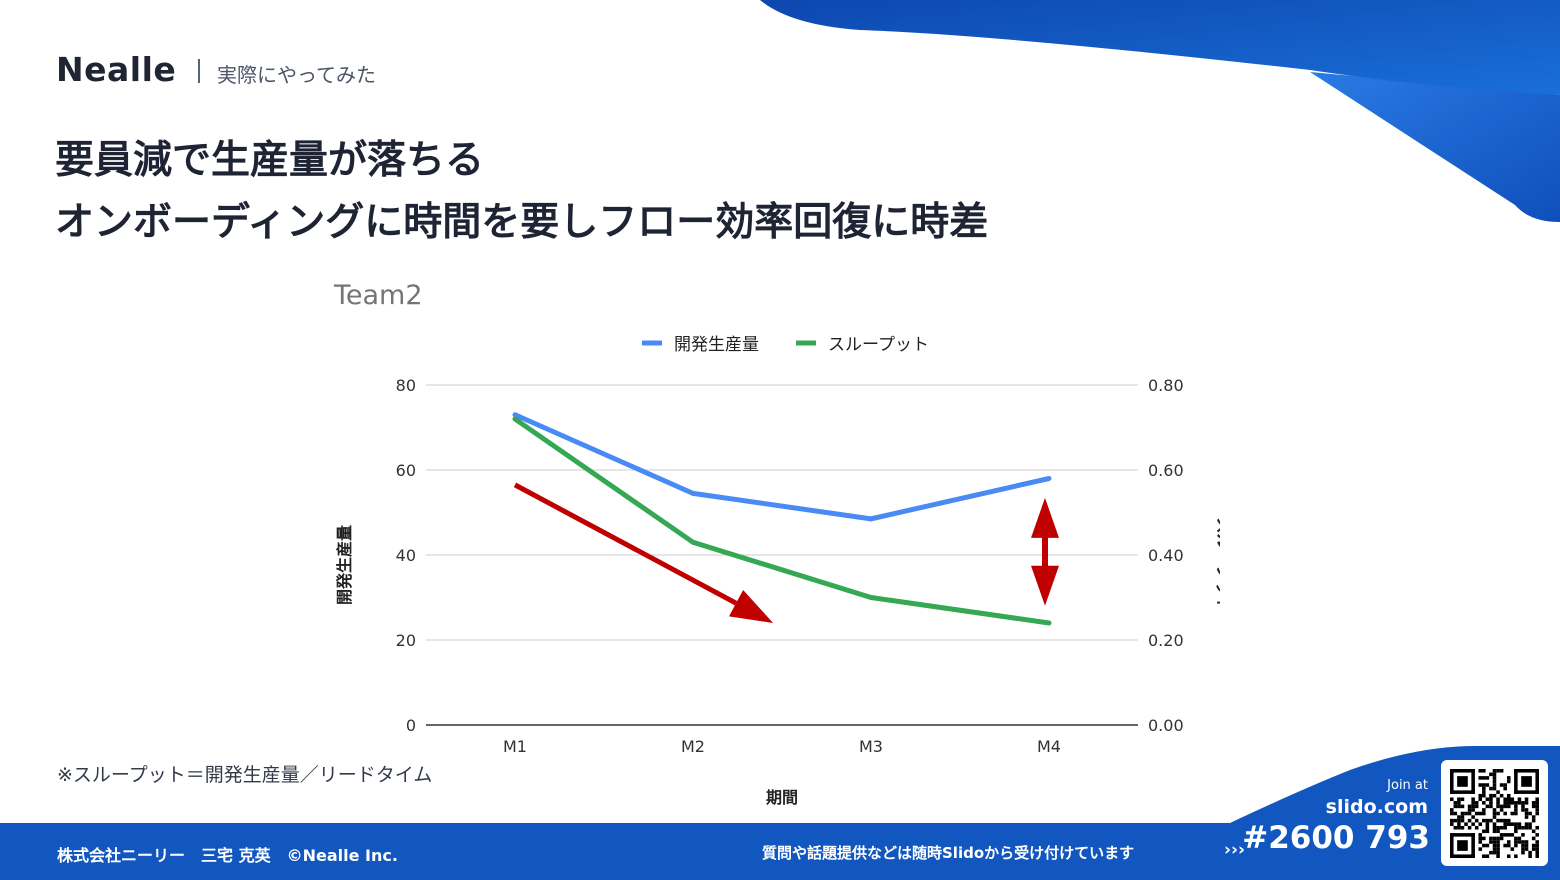 This screenshot has height=880, width=1560. I want to click on y2-tick-label: 0.40, so click(1166, 555).